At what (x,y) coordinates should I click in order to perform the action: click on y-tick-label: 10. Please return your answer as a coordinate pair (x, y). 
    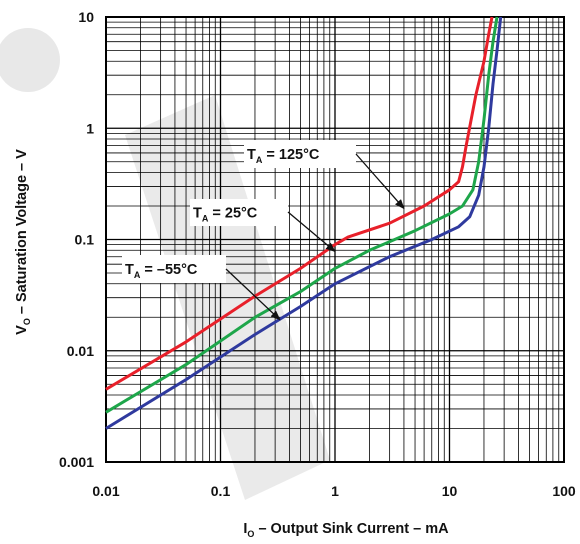
    Looking at the image, I should click on (86, 17).